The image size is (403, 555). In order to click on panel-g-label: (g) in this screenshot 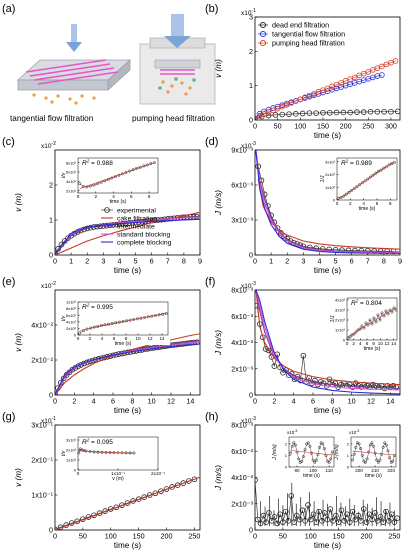, I will do `click(8, 417)`.